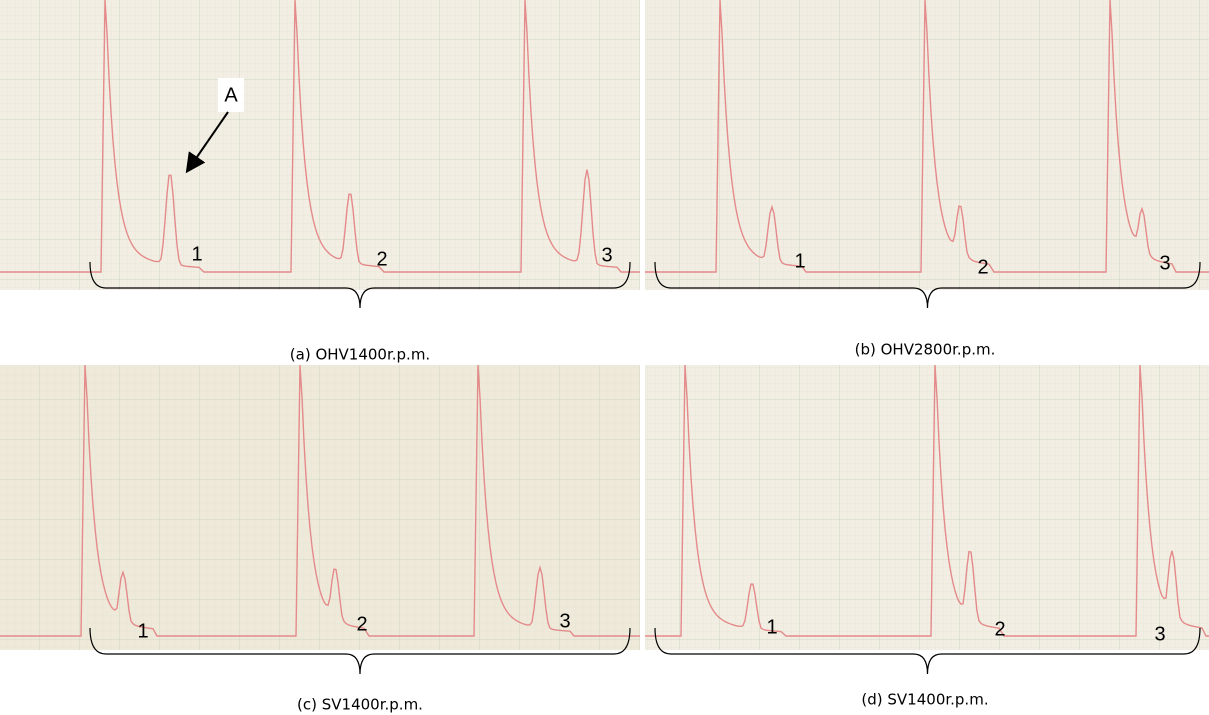 The image size is (1209, 715). Describe the element at coordinates (207, 142) in the screenshot. I see `annotation-arrow` at that location.